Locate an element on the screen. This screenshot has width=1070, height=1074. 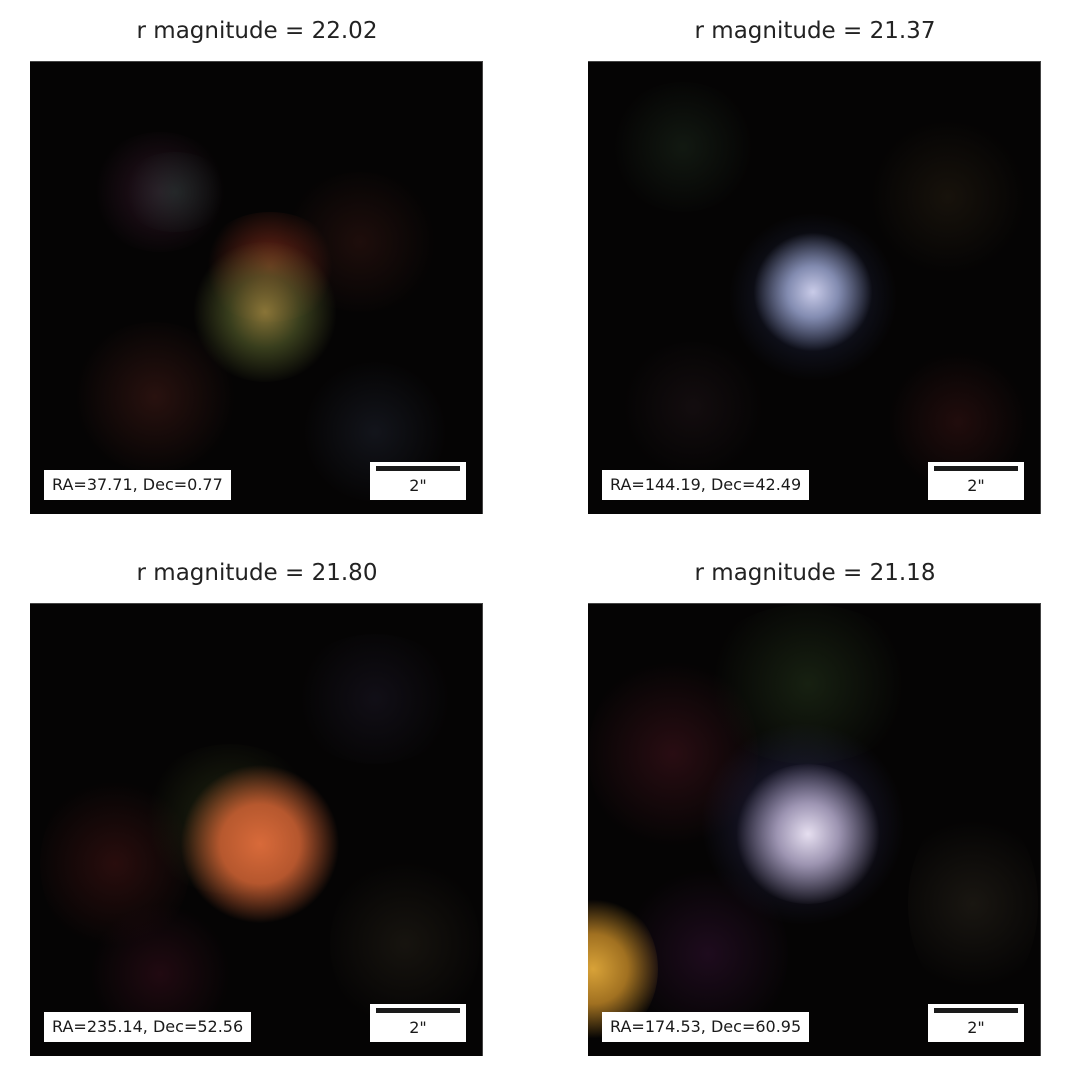
panel-title: r magnitude = 21.80 is located at coordinates (257, 573).